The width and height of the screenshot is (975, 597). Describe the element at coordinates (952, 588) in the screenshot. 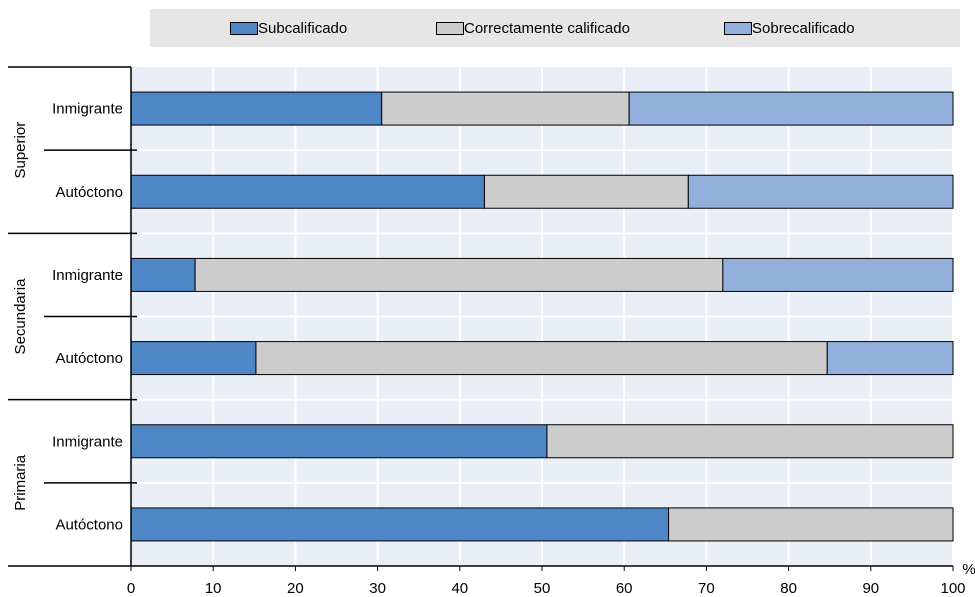

I see `x-tick-label: 100` at that location.